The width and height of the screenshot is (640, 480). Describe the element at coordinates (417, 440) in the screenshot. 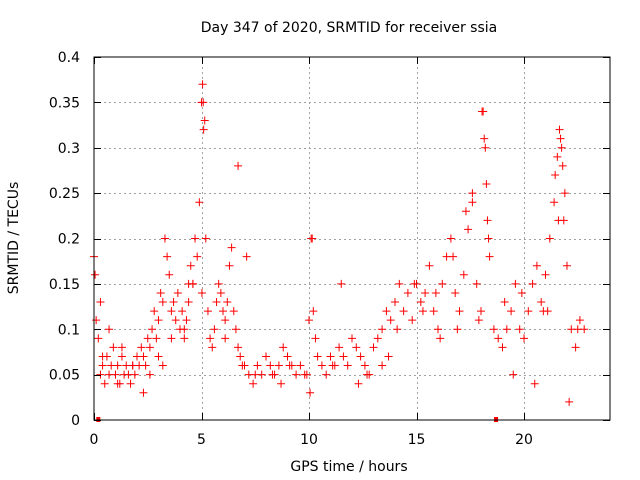

I see `x-tick-label: 15` at that location.